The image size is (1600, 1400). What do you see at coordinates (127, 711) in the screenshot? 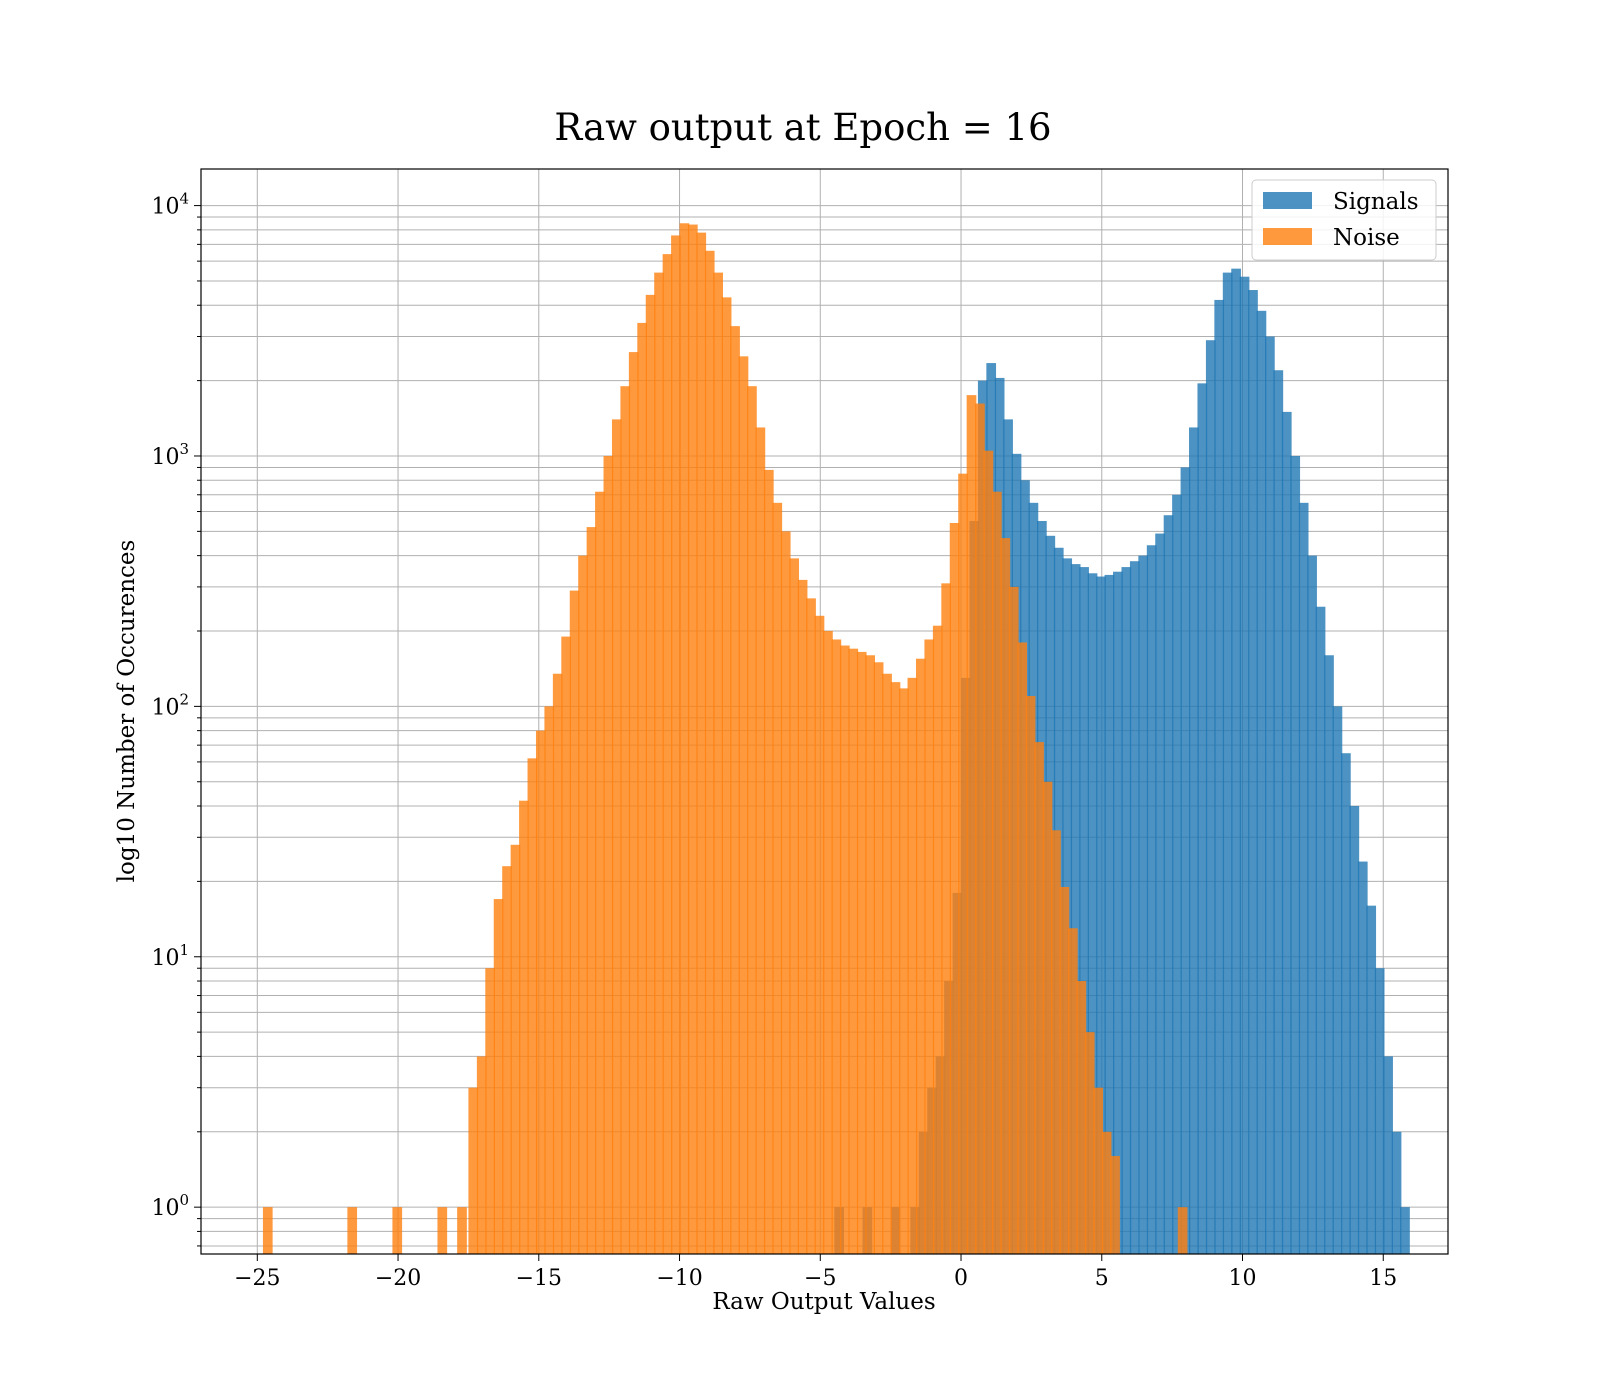
I see `y-axis-label: log10 Number of Occurences` at bounding box center [127, 711].